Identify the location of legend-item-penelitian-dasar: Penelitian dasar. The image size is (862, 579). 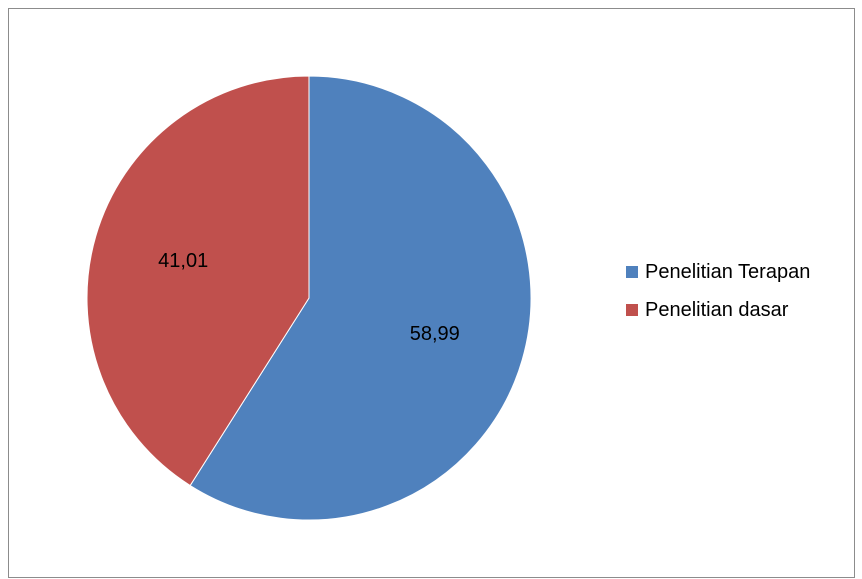
(718, 310).